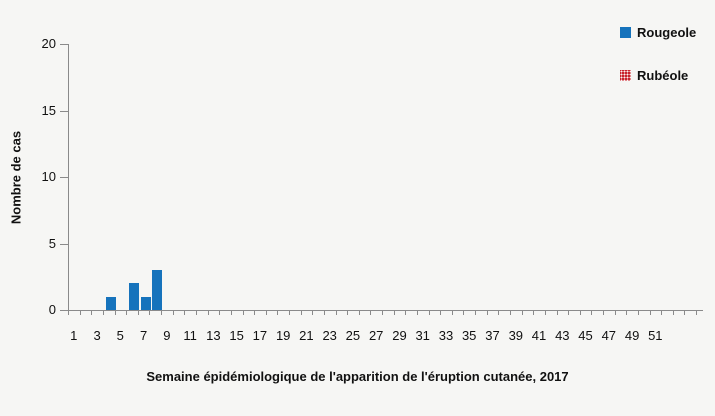 The image size is (715, 416). What do you see at coordinates (236, 335) in the screenshot?
I see `x-tick-label: 15` at bounding box center [236, 335].